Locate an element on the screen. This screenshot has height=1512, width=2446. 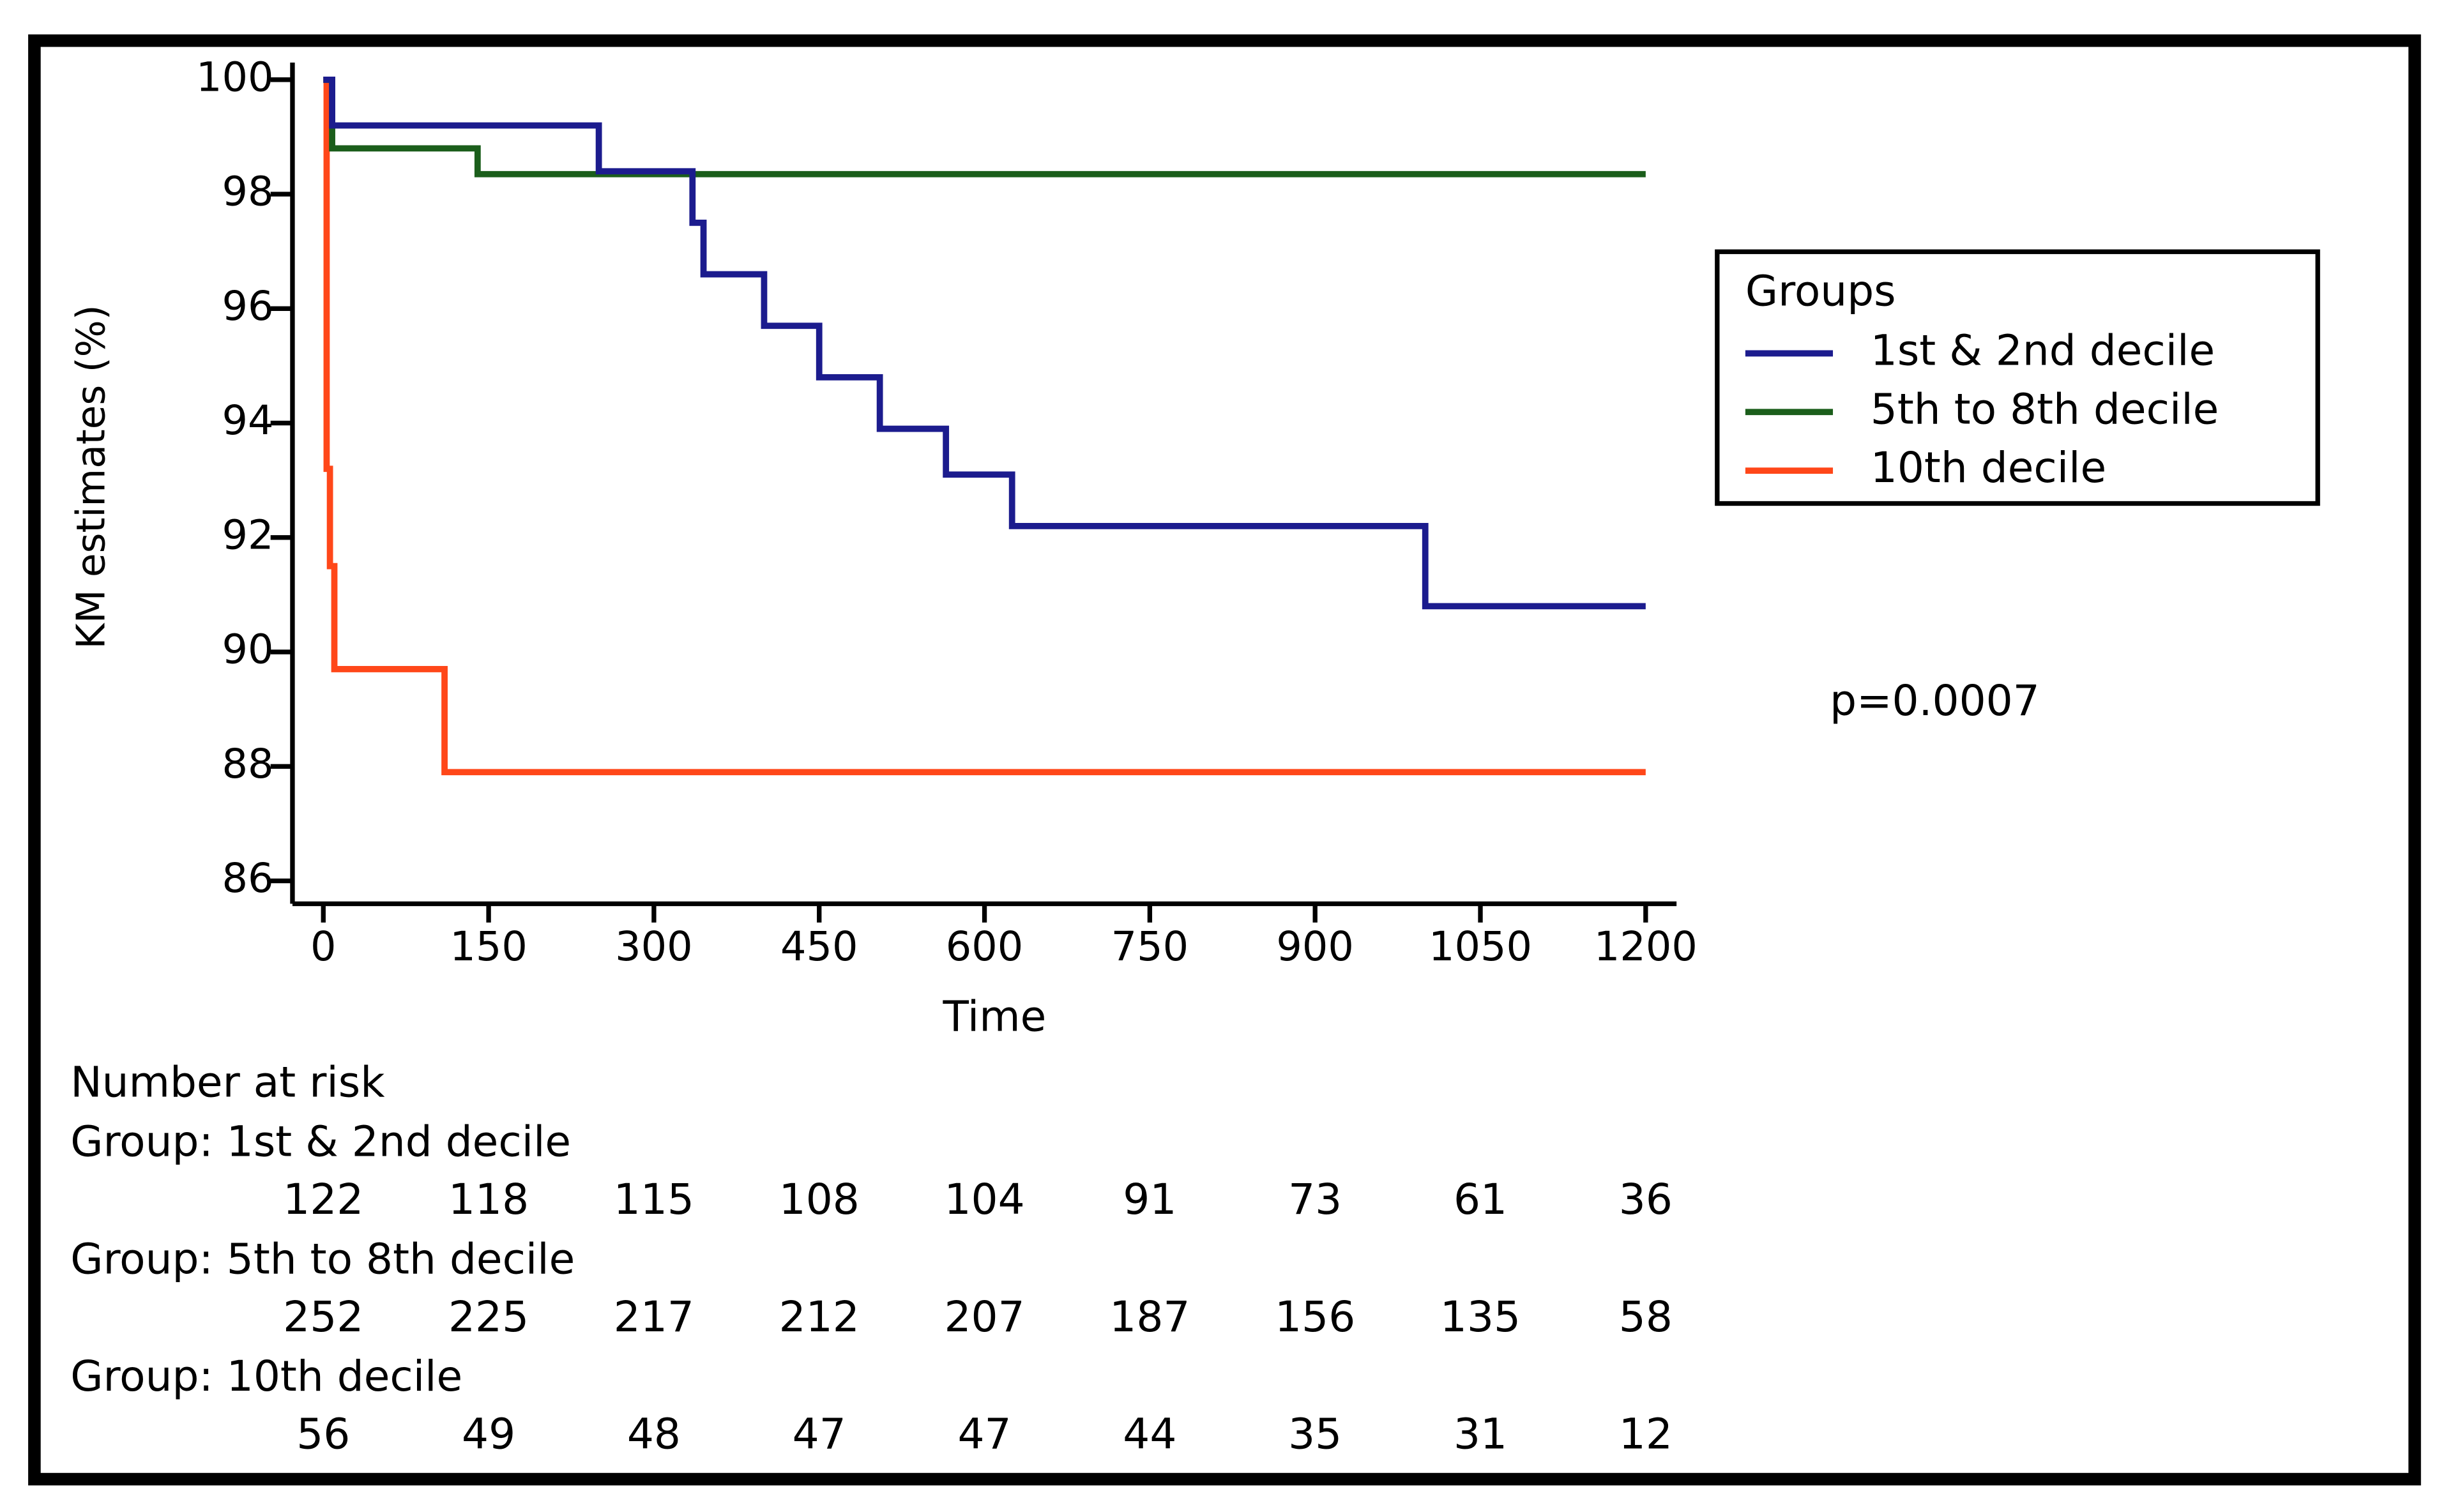
risk-value: 36 is located at coordinates (1646, 1199).